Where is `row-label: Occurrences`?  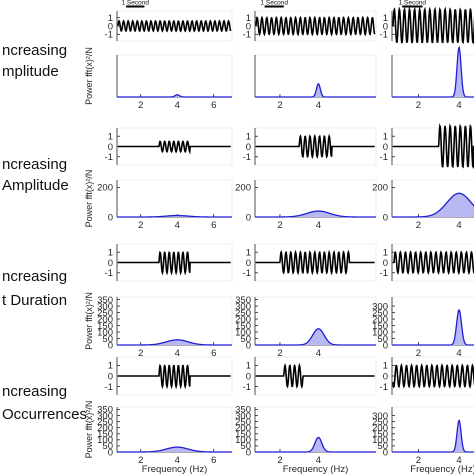
row-label: Occurrences is located at coordinates (44, 414).